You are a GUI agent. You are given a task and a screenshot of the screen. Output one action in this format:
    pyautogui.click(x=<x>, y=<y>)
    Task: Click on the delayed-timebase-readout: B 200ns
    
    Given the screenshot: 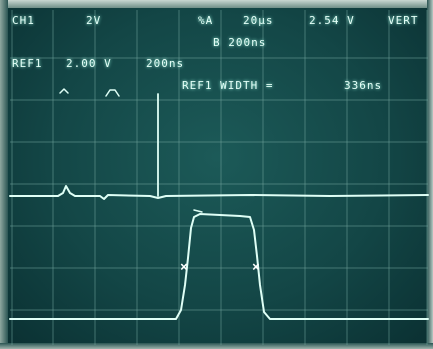 What is the action you would take?
    pyautogui.click(x=240, y=42)
    